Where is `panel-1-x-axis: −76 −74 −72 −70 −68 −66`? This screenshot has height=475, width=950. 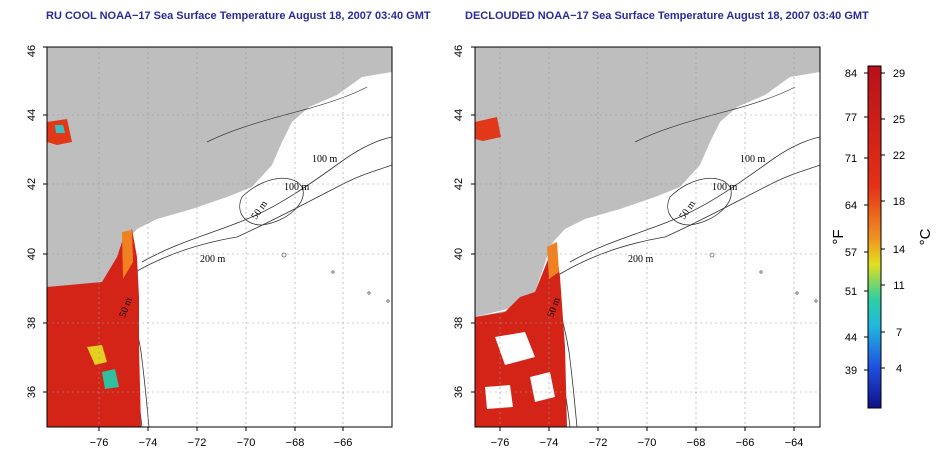 panel-1-x-axis: −76 −74 −72 −70 −68 −66 is located at coordinates (221, 438).